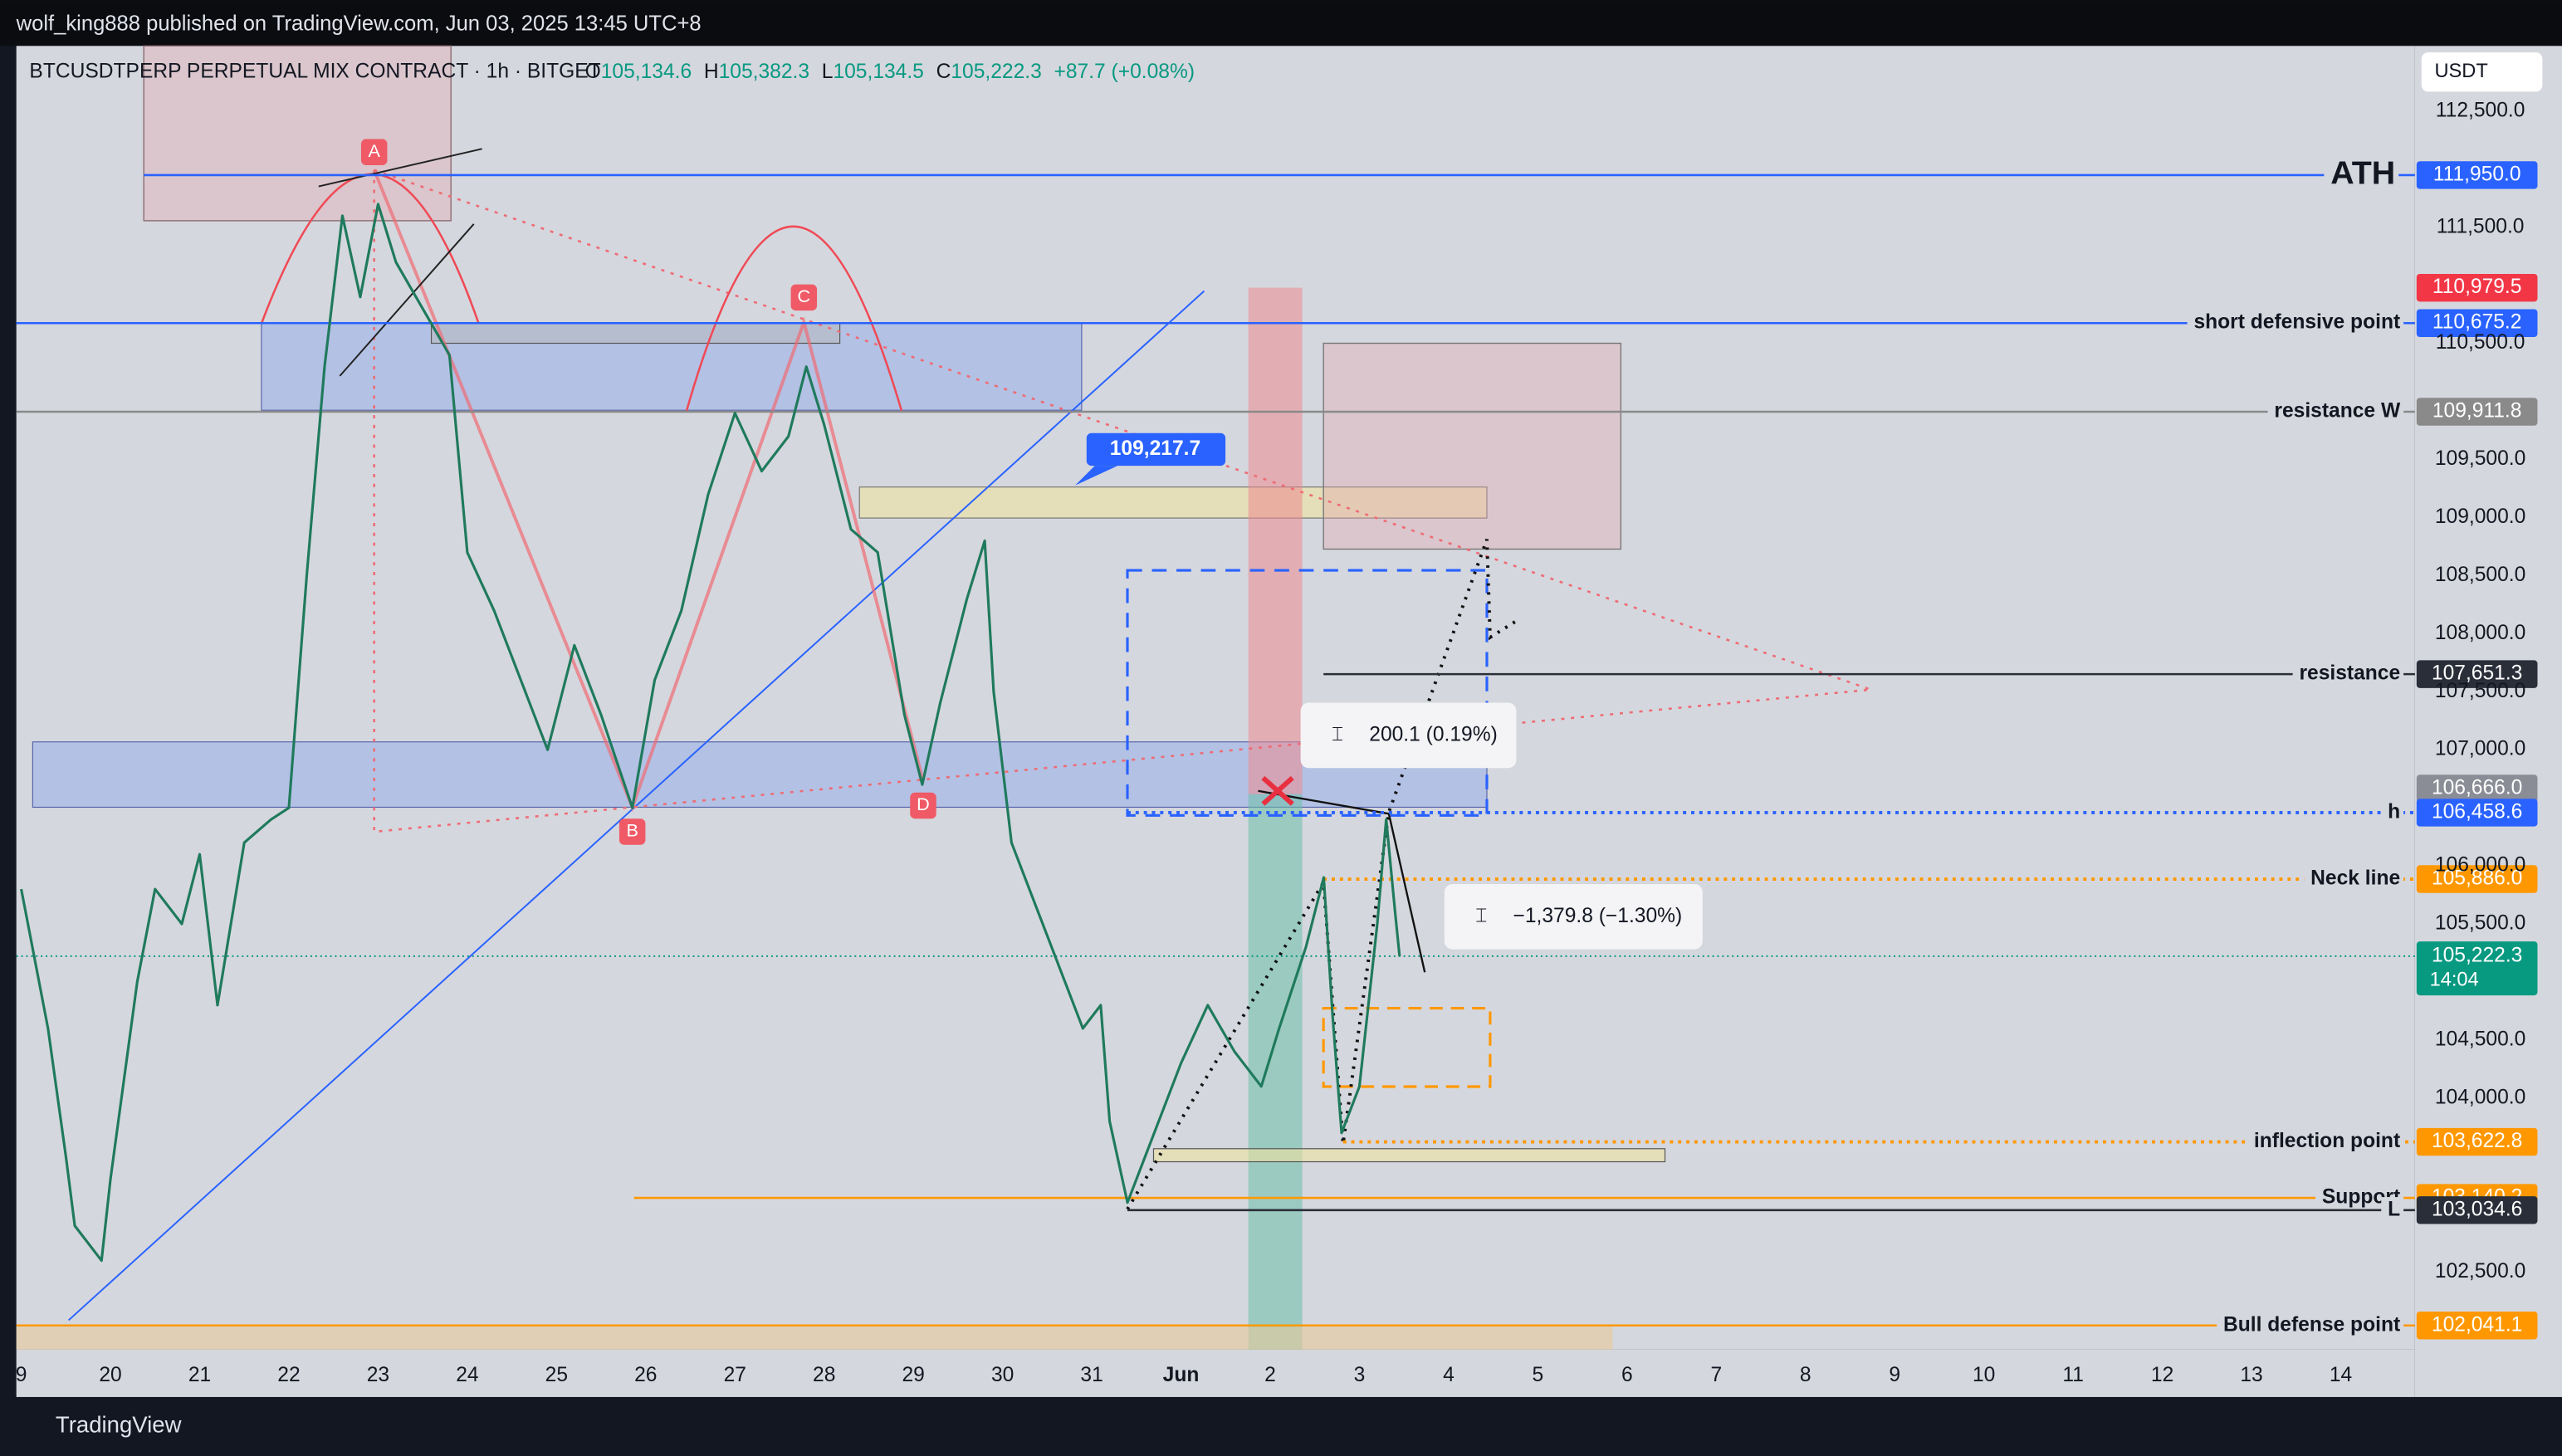  What do you see at coordinates (2477, 955) in the screenshot?
I see `price-tag-text: 105,222.3` at bounding box center [2477, 955].